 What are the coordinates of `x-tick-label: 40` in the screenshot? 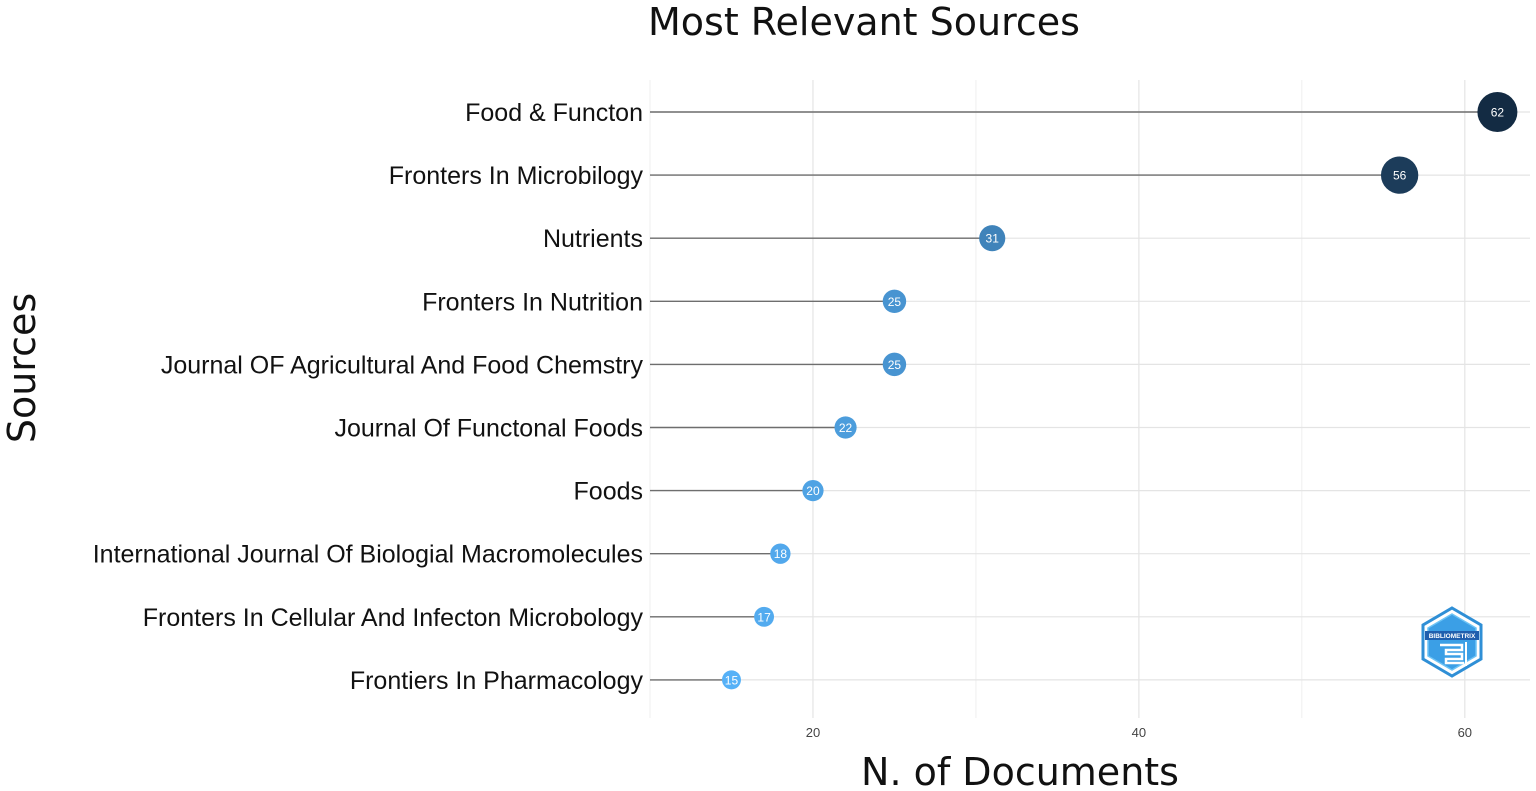 It's located at (1139, 732).